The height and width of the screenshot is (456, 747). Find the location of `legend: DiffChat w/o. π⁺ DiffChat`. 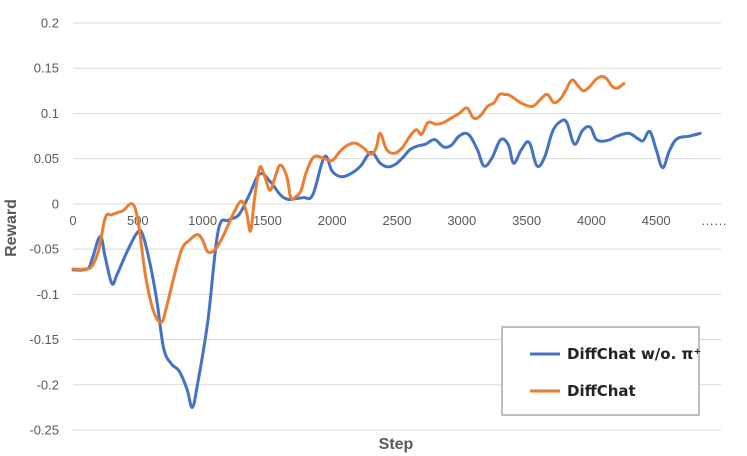

legend: DiffChat w/o. π⁺ DiffChat is located at coordinates (601, 371).